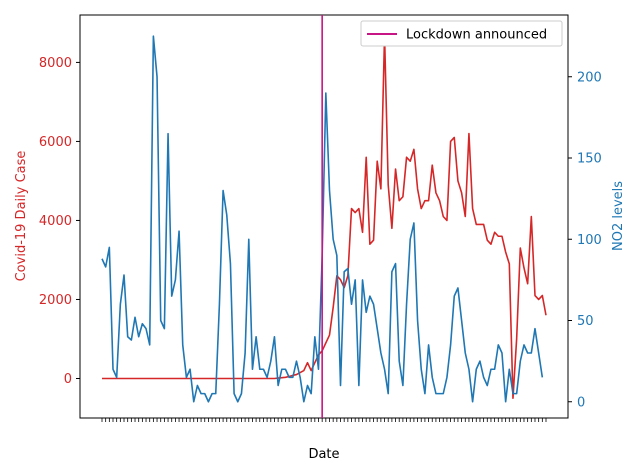 The image size is (640, 476). What do you see at coordinates (55, 63) in the screenshot?
I see `left-tick-label: 8000` at bounding box center [55, 63].